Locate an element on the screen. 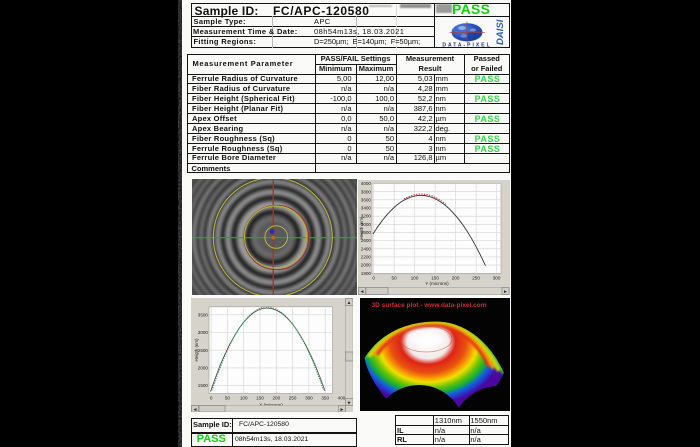 Image resolution: width=700 pixels, height=447 pixels. svg-text: 2400 is located at coordinates (366, 248).